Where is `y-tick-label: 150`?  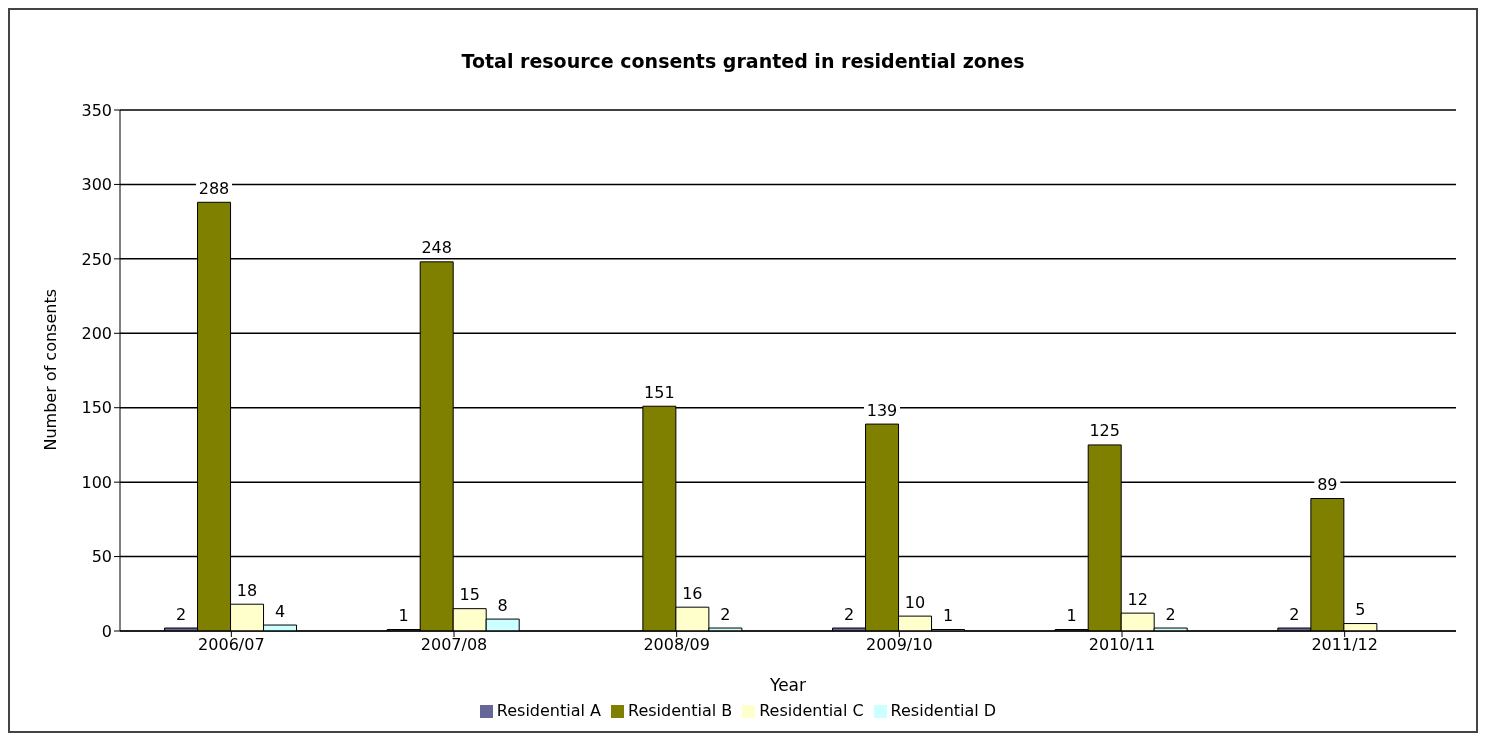 y-tick-label: 150 is located at coordinates (96, 408).